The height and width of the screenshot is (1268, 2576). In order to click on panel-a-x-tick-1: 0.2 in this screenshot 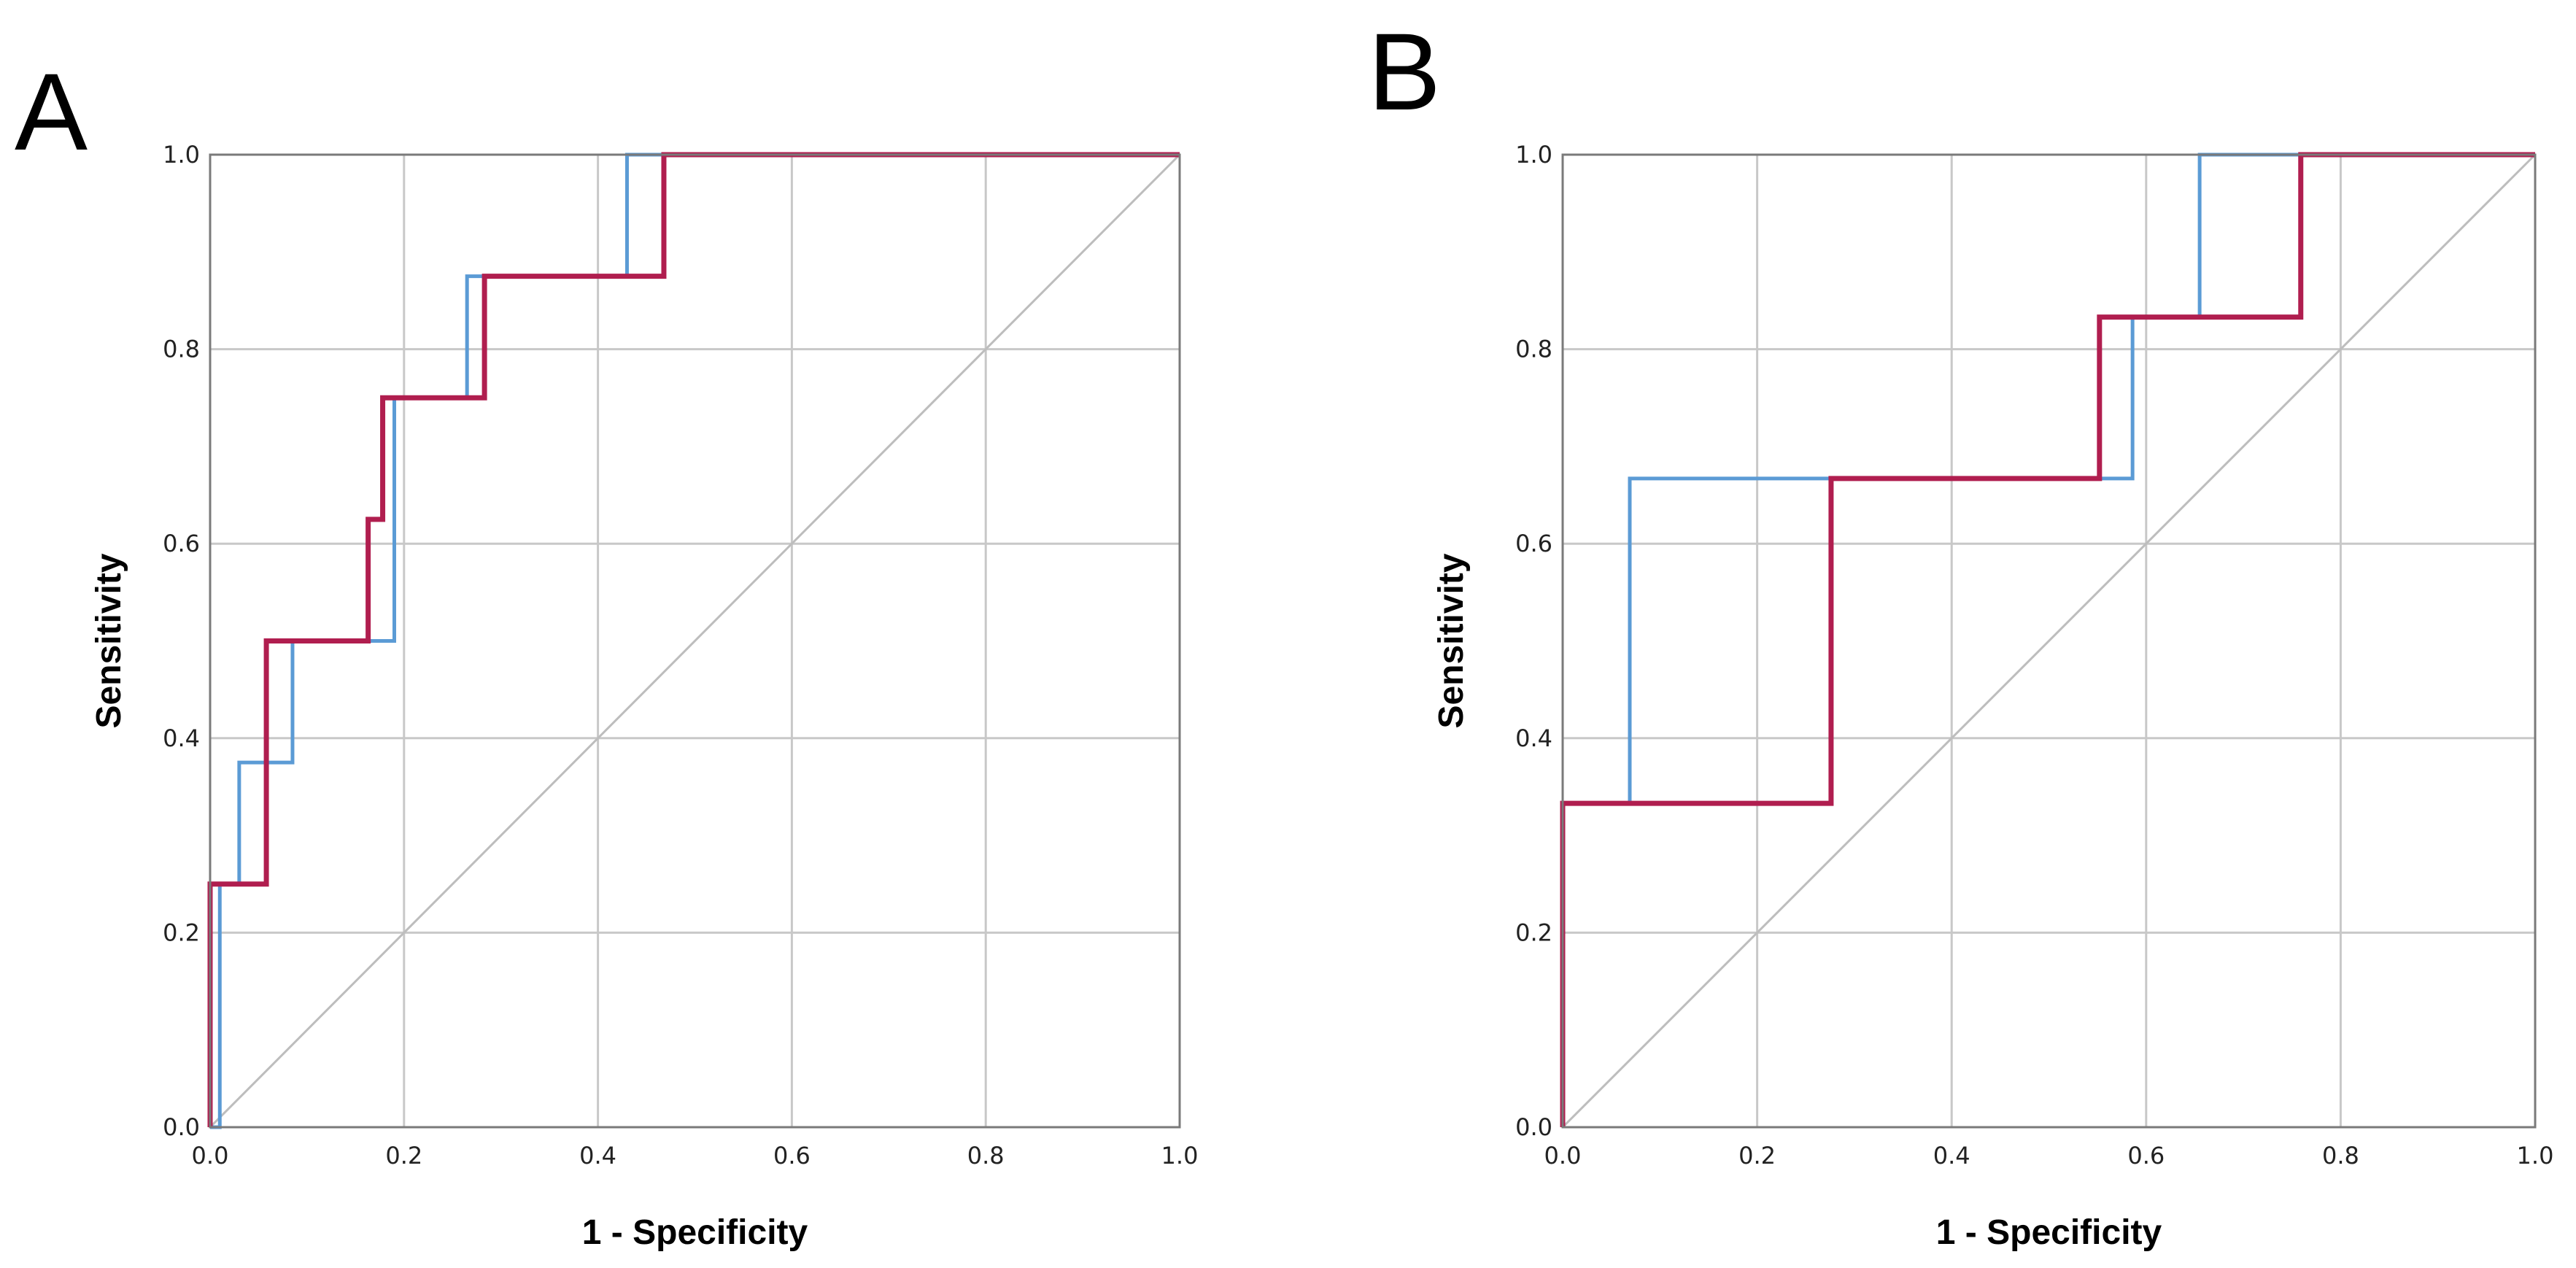, I will do `click(403, 1156)`.